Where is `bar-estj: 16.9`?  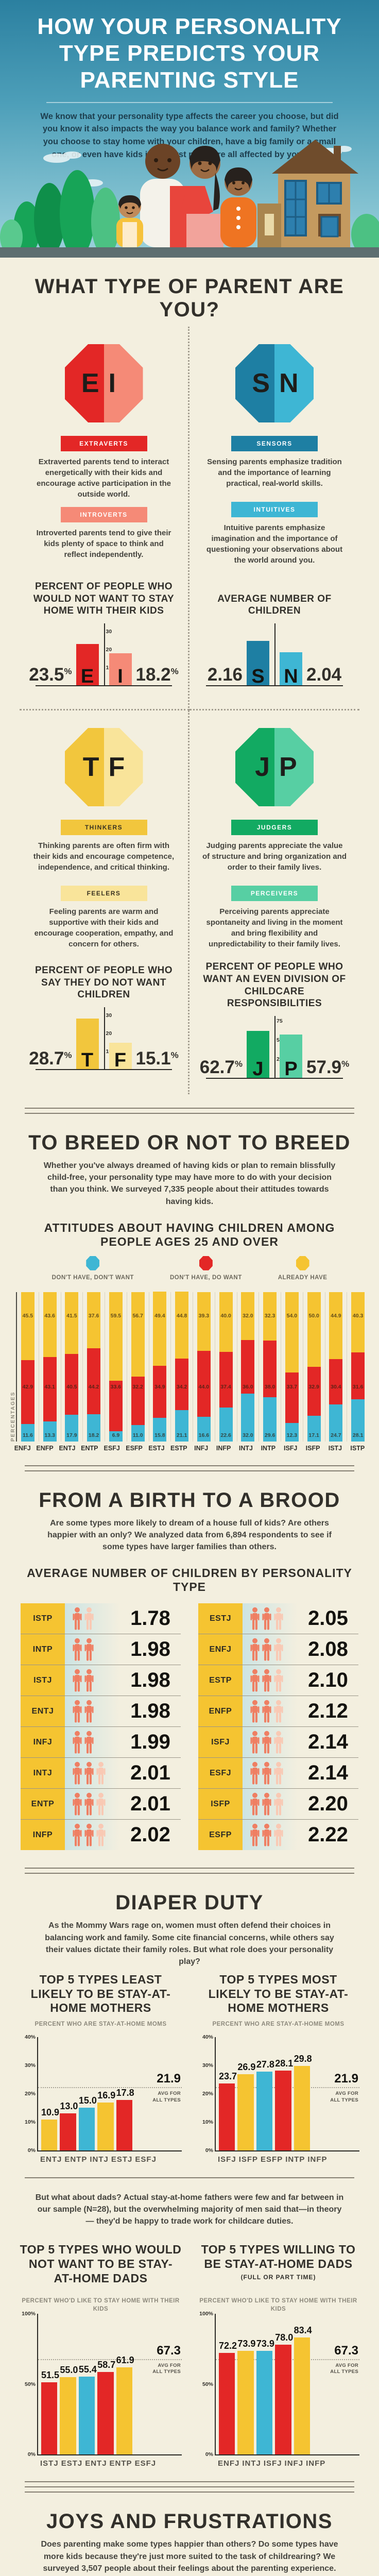
bar-estj: 16.9 is located at coordinates (106, 2120).